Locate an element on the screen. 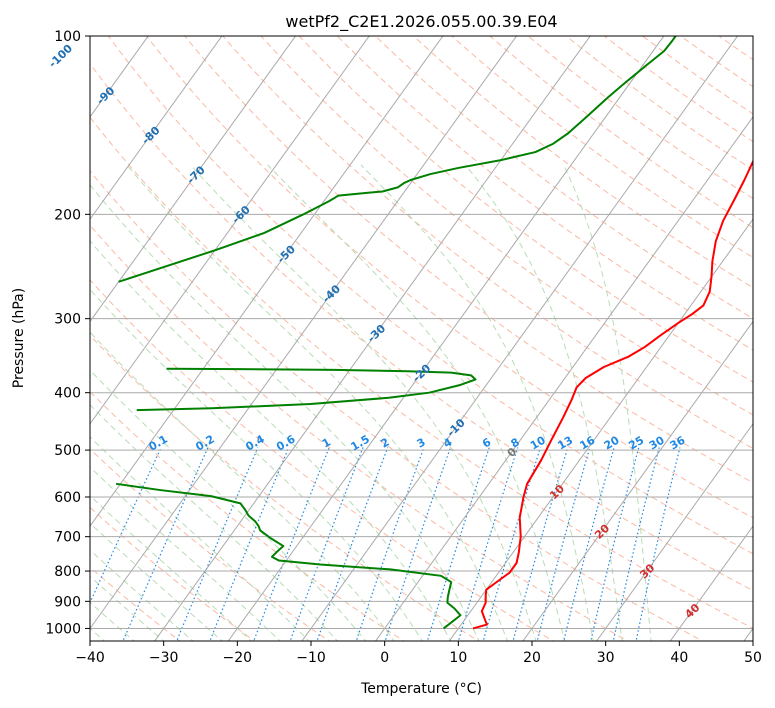 The height and width of the screenshot is (708, 775). mixing-ratio-label: 1 is located at coordinates (326, 443).